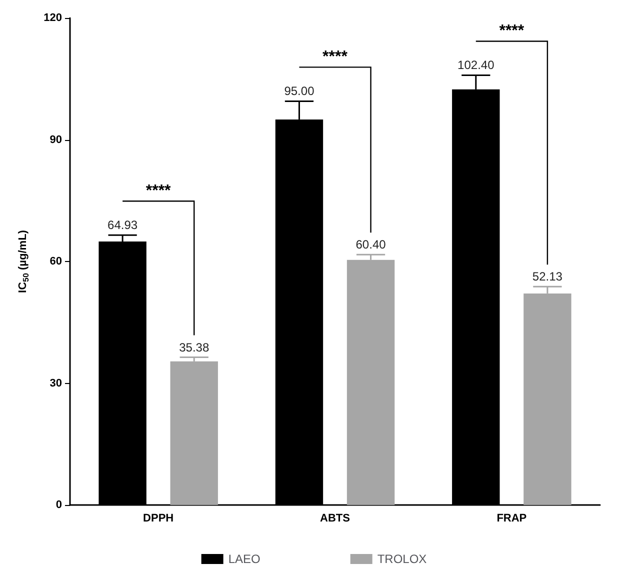  What do you see at coordinates (476, 65) in the screenshot?
I see `data-label: 102.40` at bounding box center [476, 65].